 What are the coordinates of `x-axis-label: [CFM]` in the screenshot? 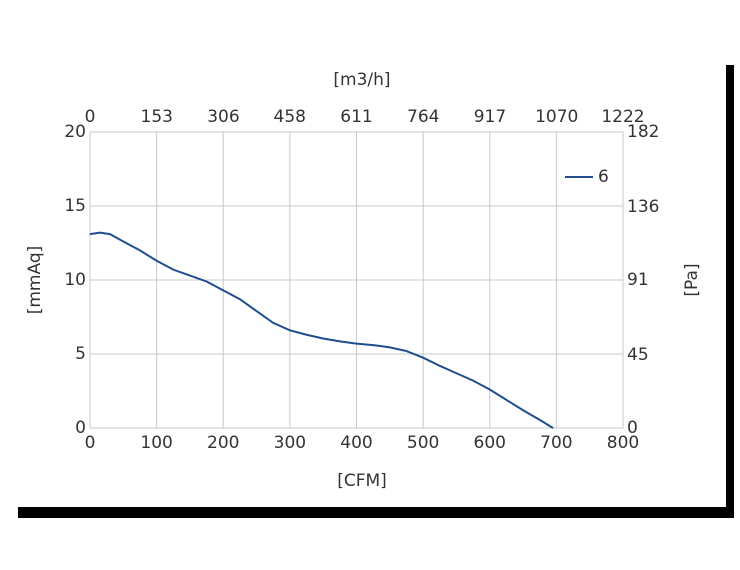 It's located at (362, 481).